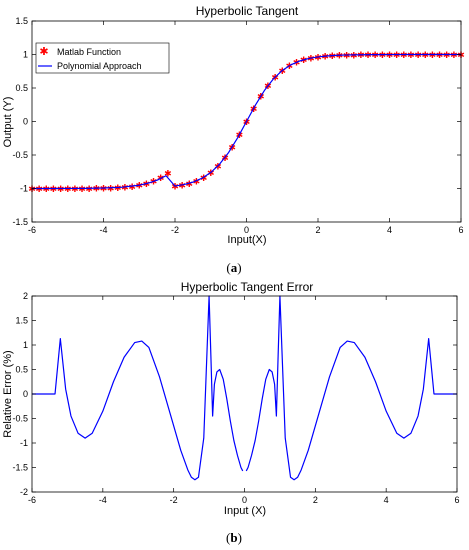  What do you see at coordinates (234, 537) in the screenshot?
I see `caption-b: (b)` at bounding box center [234, 537].